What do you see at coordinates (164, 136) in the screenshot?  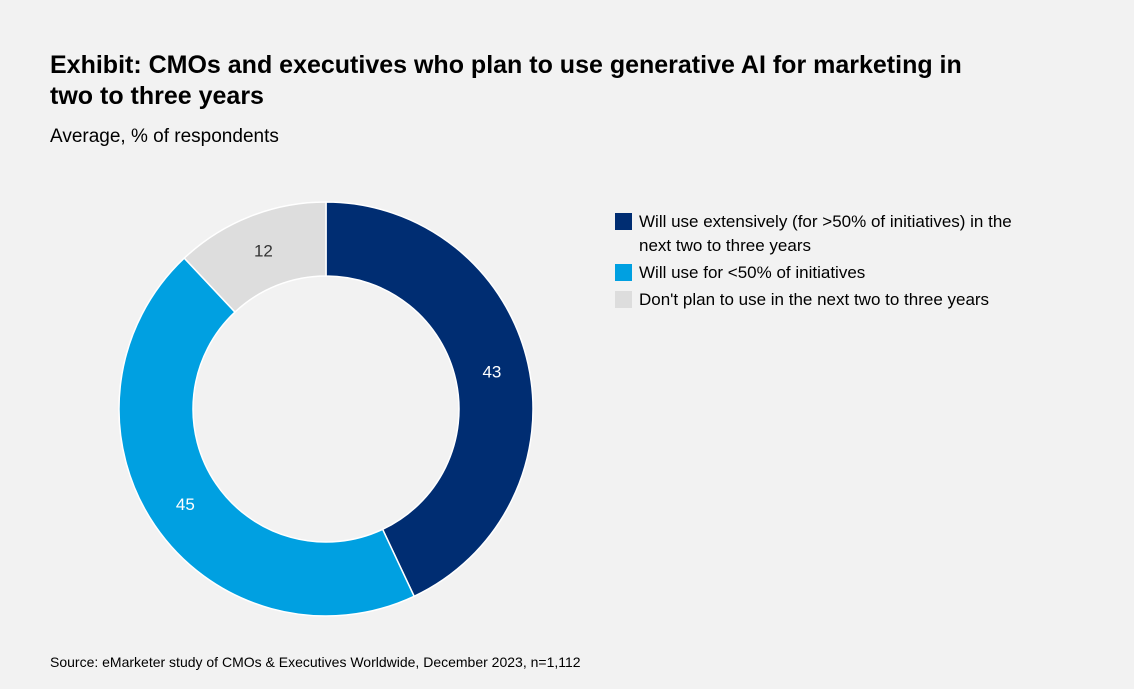 I see `chart-subtitle: Average, % of respondents` at bounding box center [164, 136].